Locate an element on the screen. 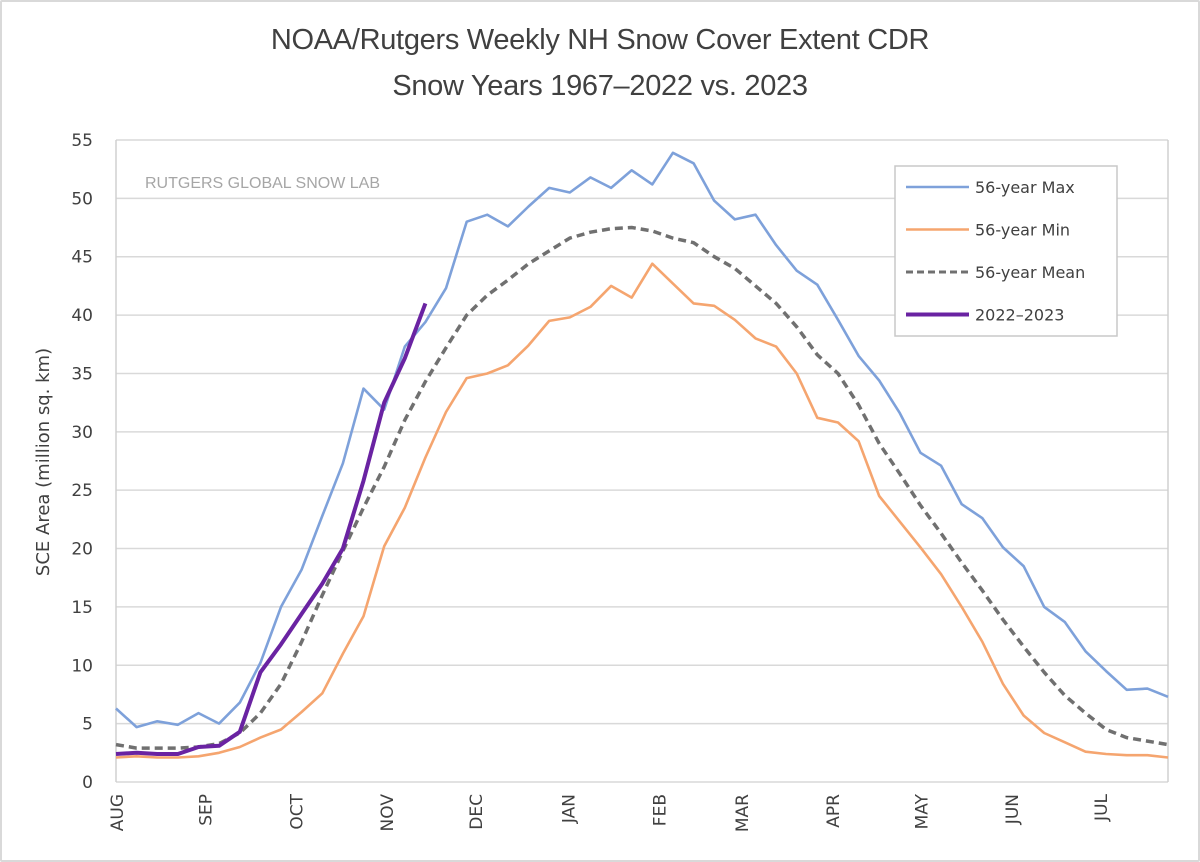  legend-item: 56-year Max is located at coordinates (990, 187).